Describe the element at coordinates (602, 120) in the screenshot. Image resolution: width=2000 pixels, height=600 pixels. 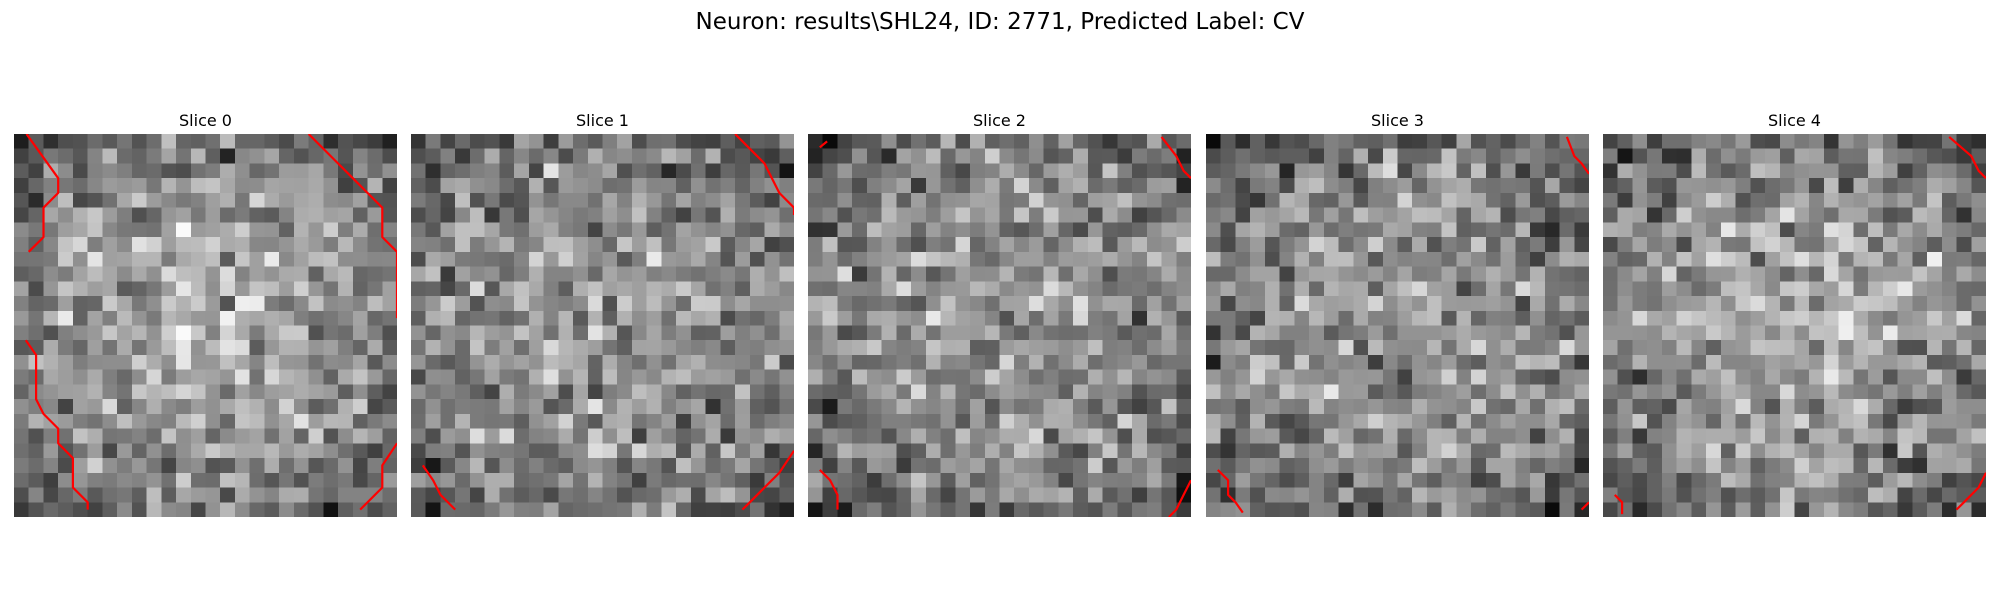
I see `slice-title-1: Slice 1` at that location.